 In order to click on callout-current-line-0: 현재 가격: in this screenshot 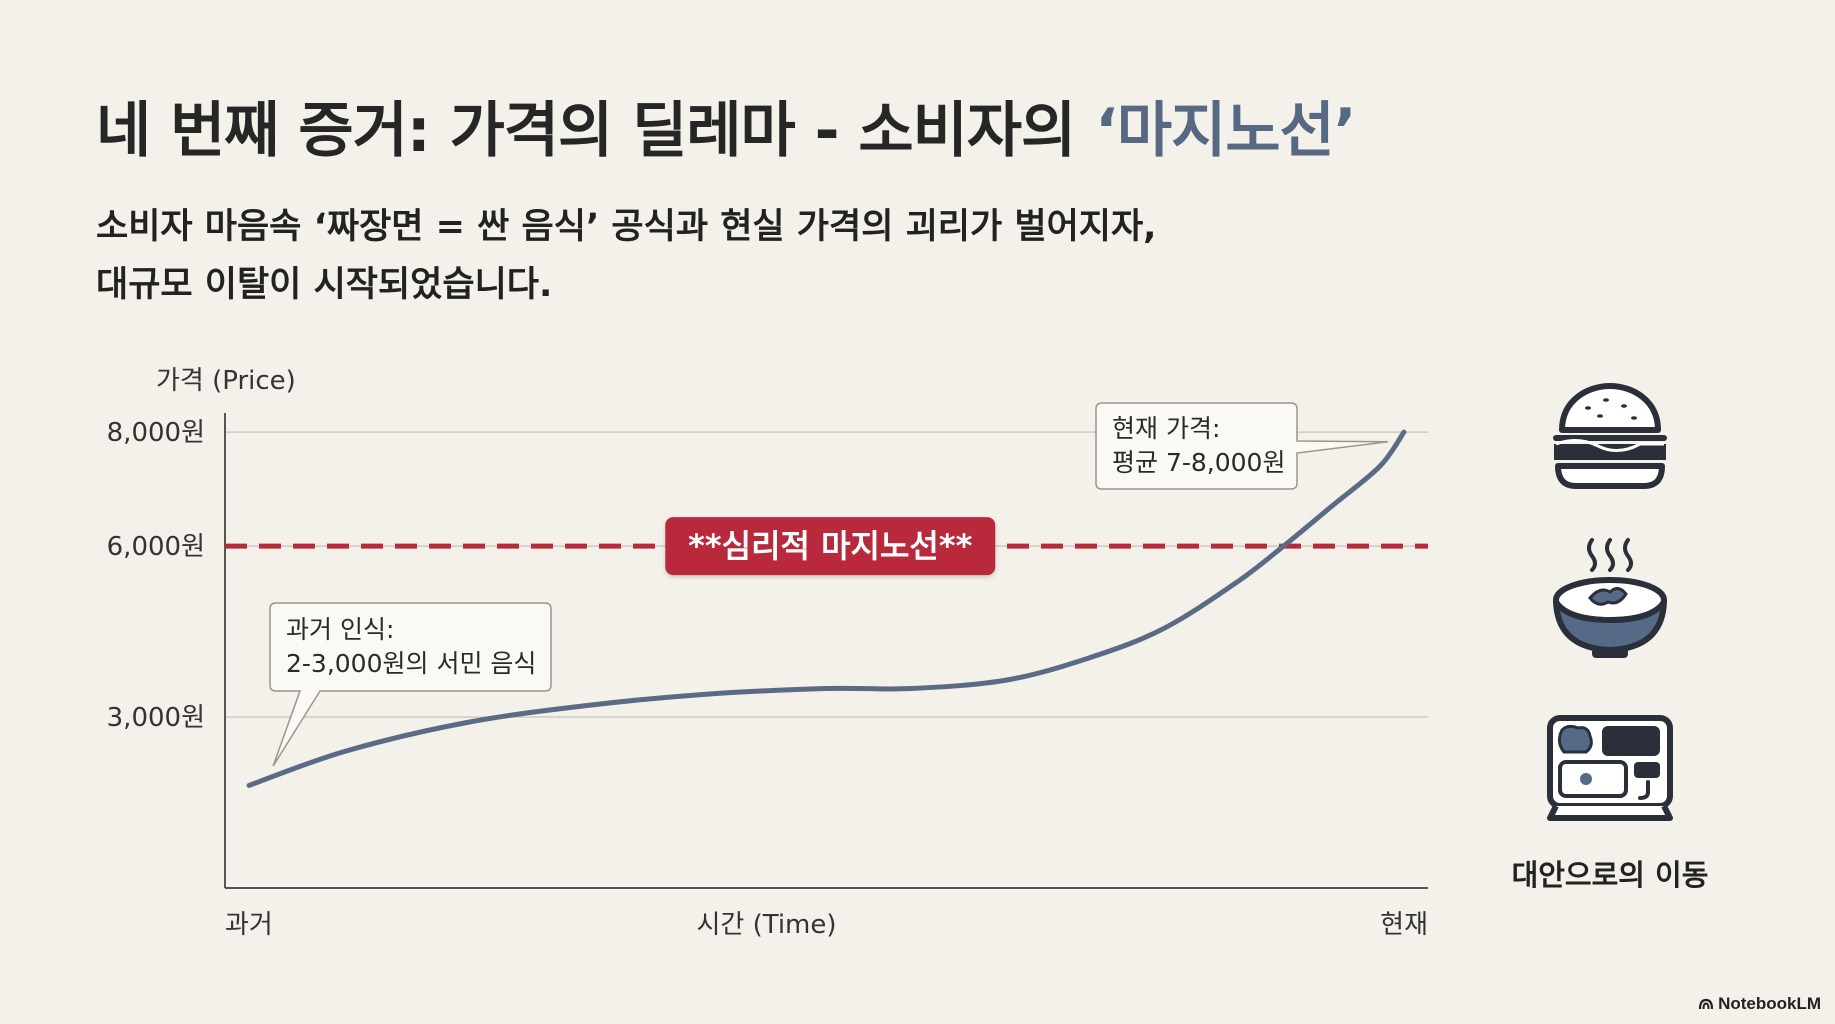, I will do `click(1166, 428)`.